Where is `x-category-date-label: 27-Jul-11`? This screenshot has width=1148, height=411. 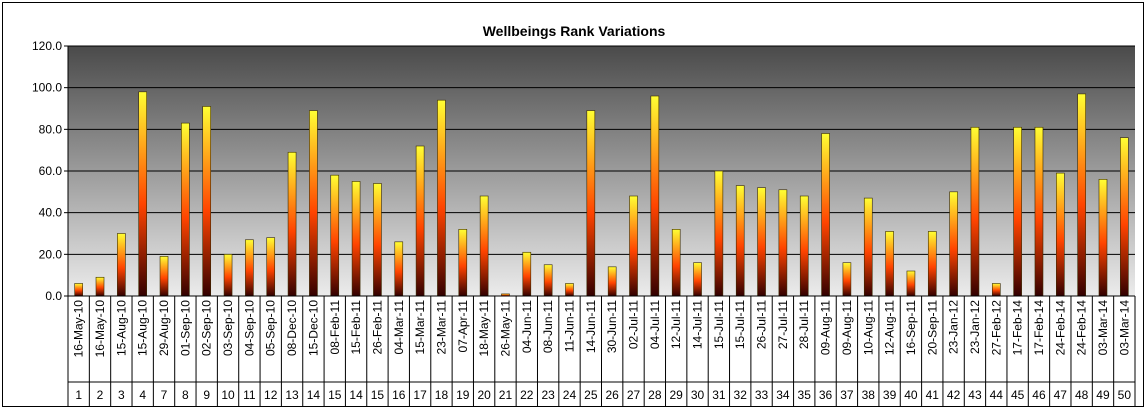
x-category-date-label: 27-Jul-11 is located at coordinates (783, 324).